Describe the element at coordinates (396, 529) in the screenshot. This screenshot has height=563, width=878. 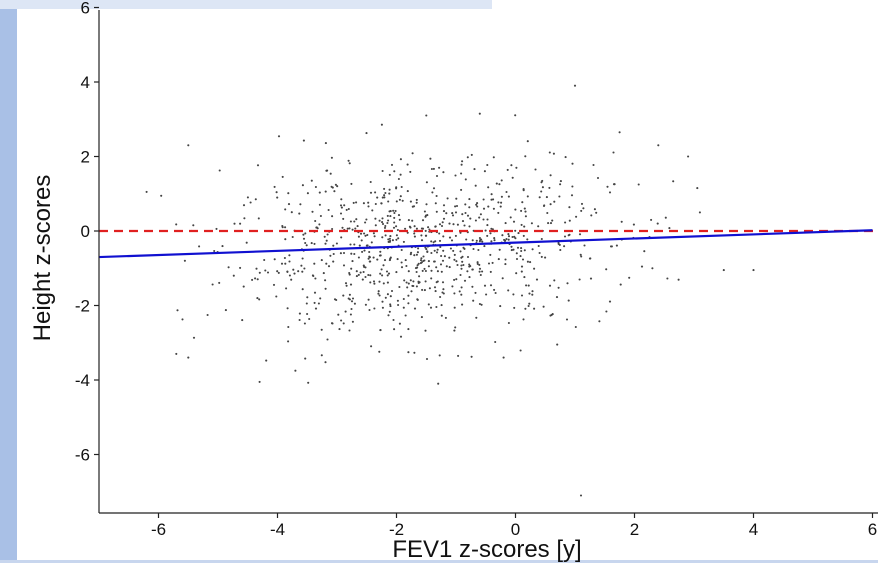
I see `x-tick-label: -2` at that location.